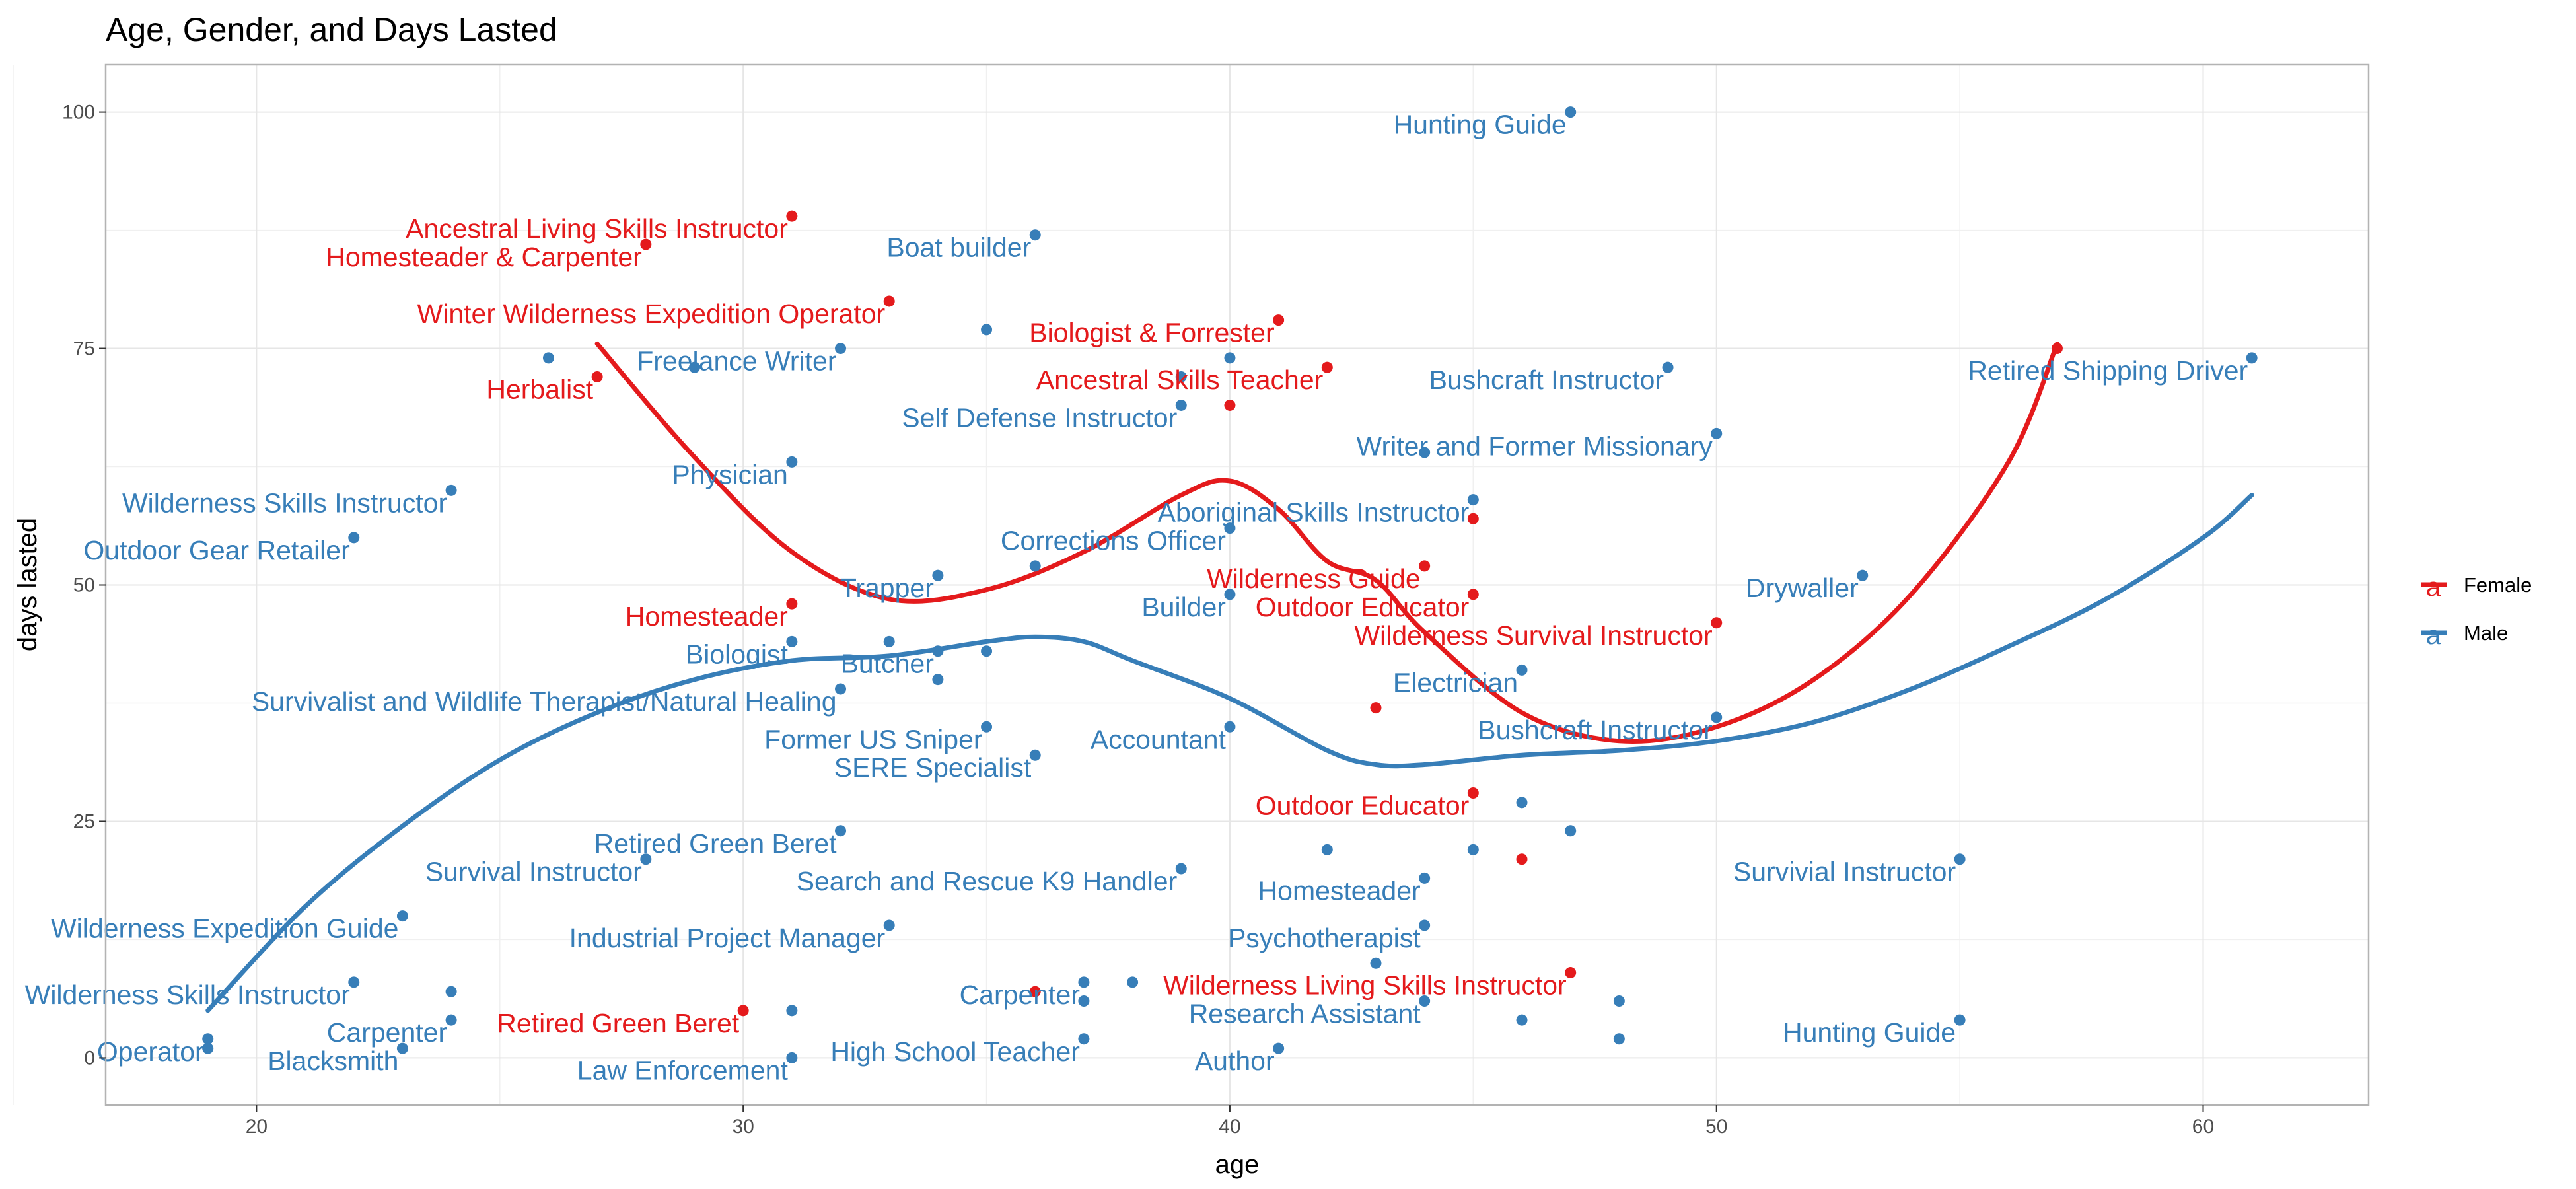 The height and width of the screenshot is (1189, 2576). Describe the element at coordinates (1235, 1061) in the screenshot. I see `point-label: Author` at that location.